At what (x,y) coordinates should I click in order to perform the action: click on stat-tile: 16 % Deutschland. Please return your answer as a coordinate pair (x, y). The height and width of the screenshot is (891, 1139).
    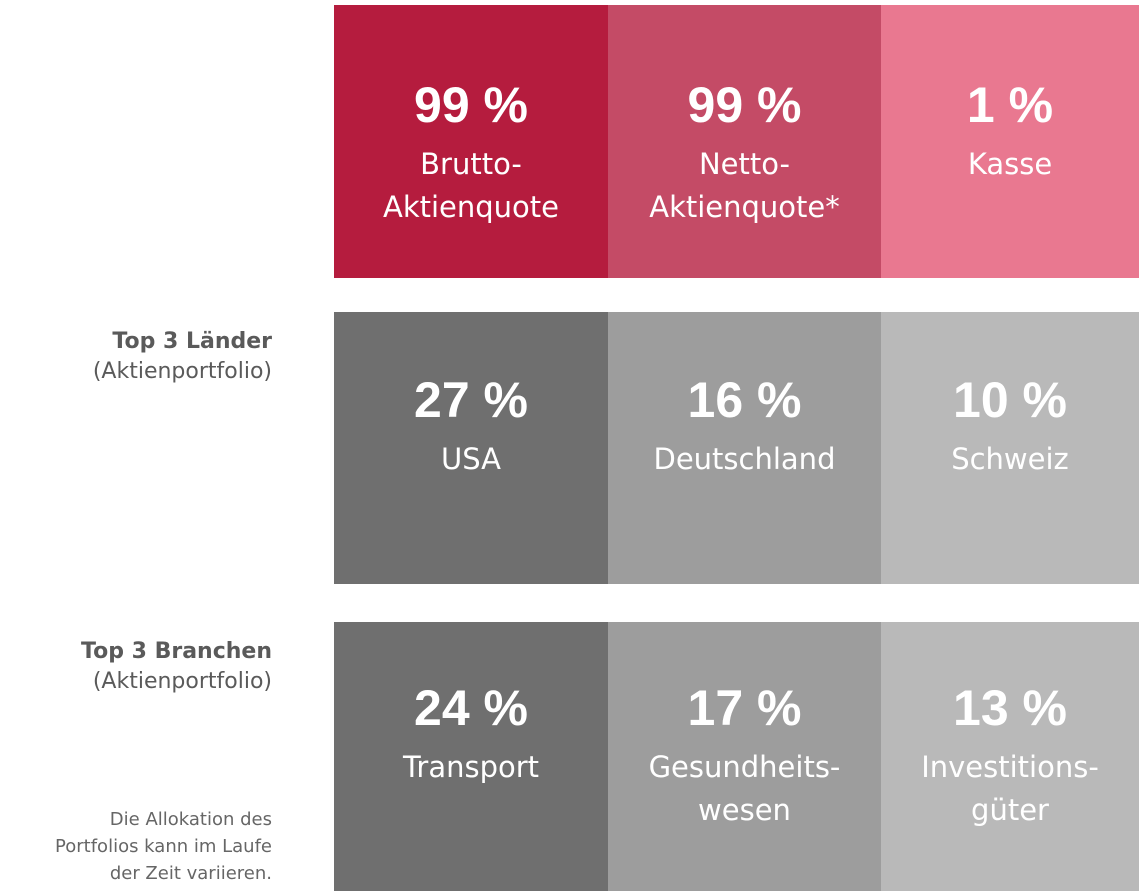
    Looking at the image, I should click on (744, 448).